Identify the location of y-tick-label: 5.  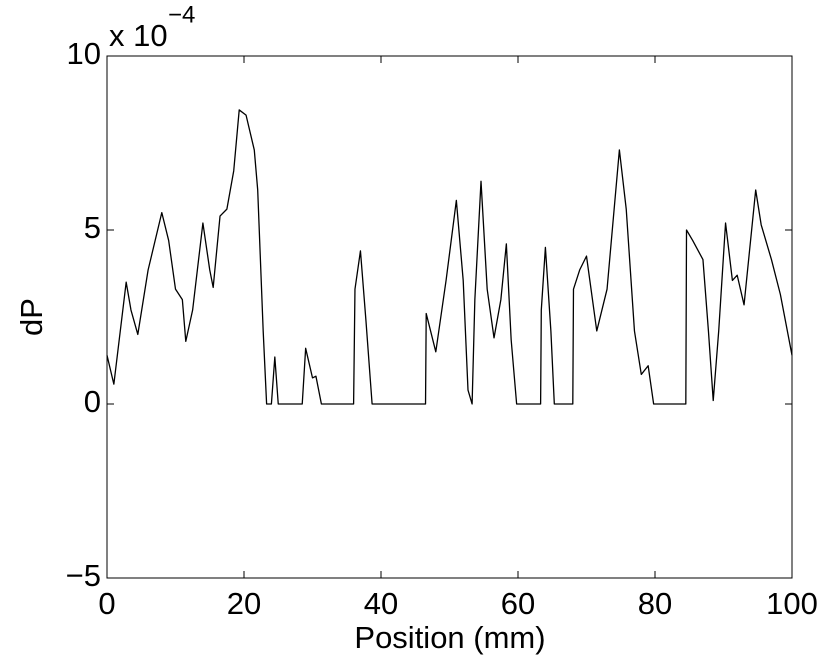
(92, 227).